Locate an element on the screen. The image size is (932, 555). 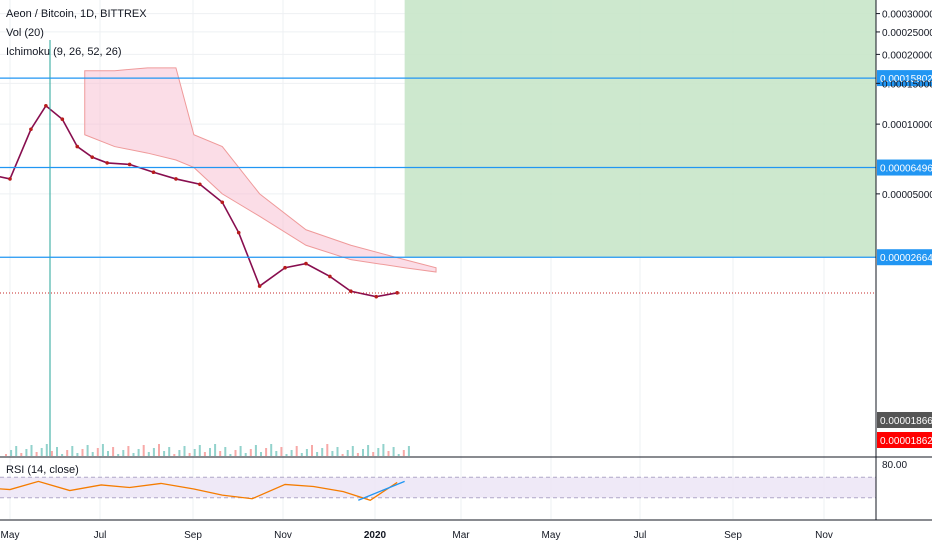
symbol-title: Aeon / Bitcoin, 1D, BITTREX is located at coordinates (76, 14).